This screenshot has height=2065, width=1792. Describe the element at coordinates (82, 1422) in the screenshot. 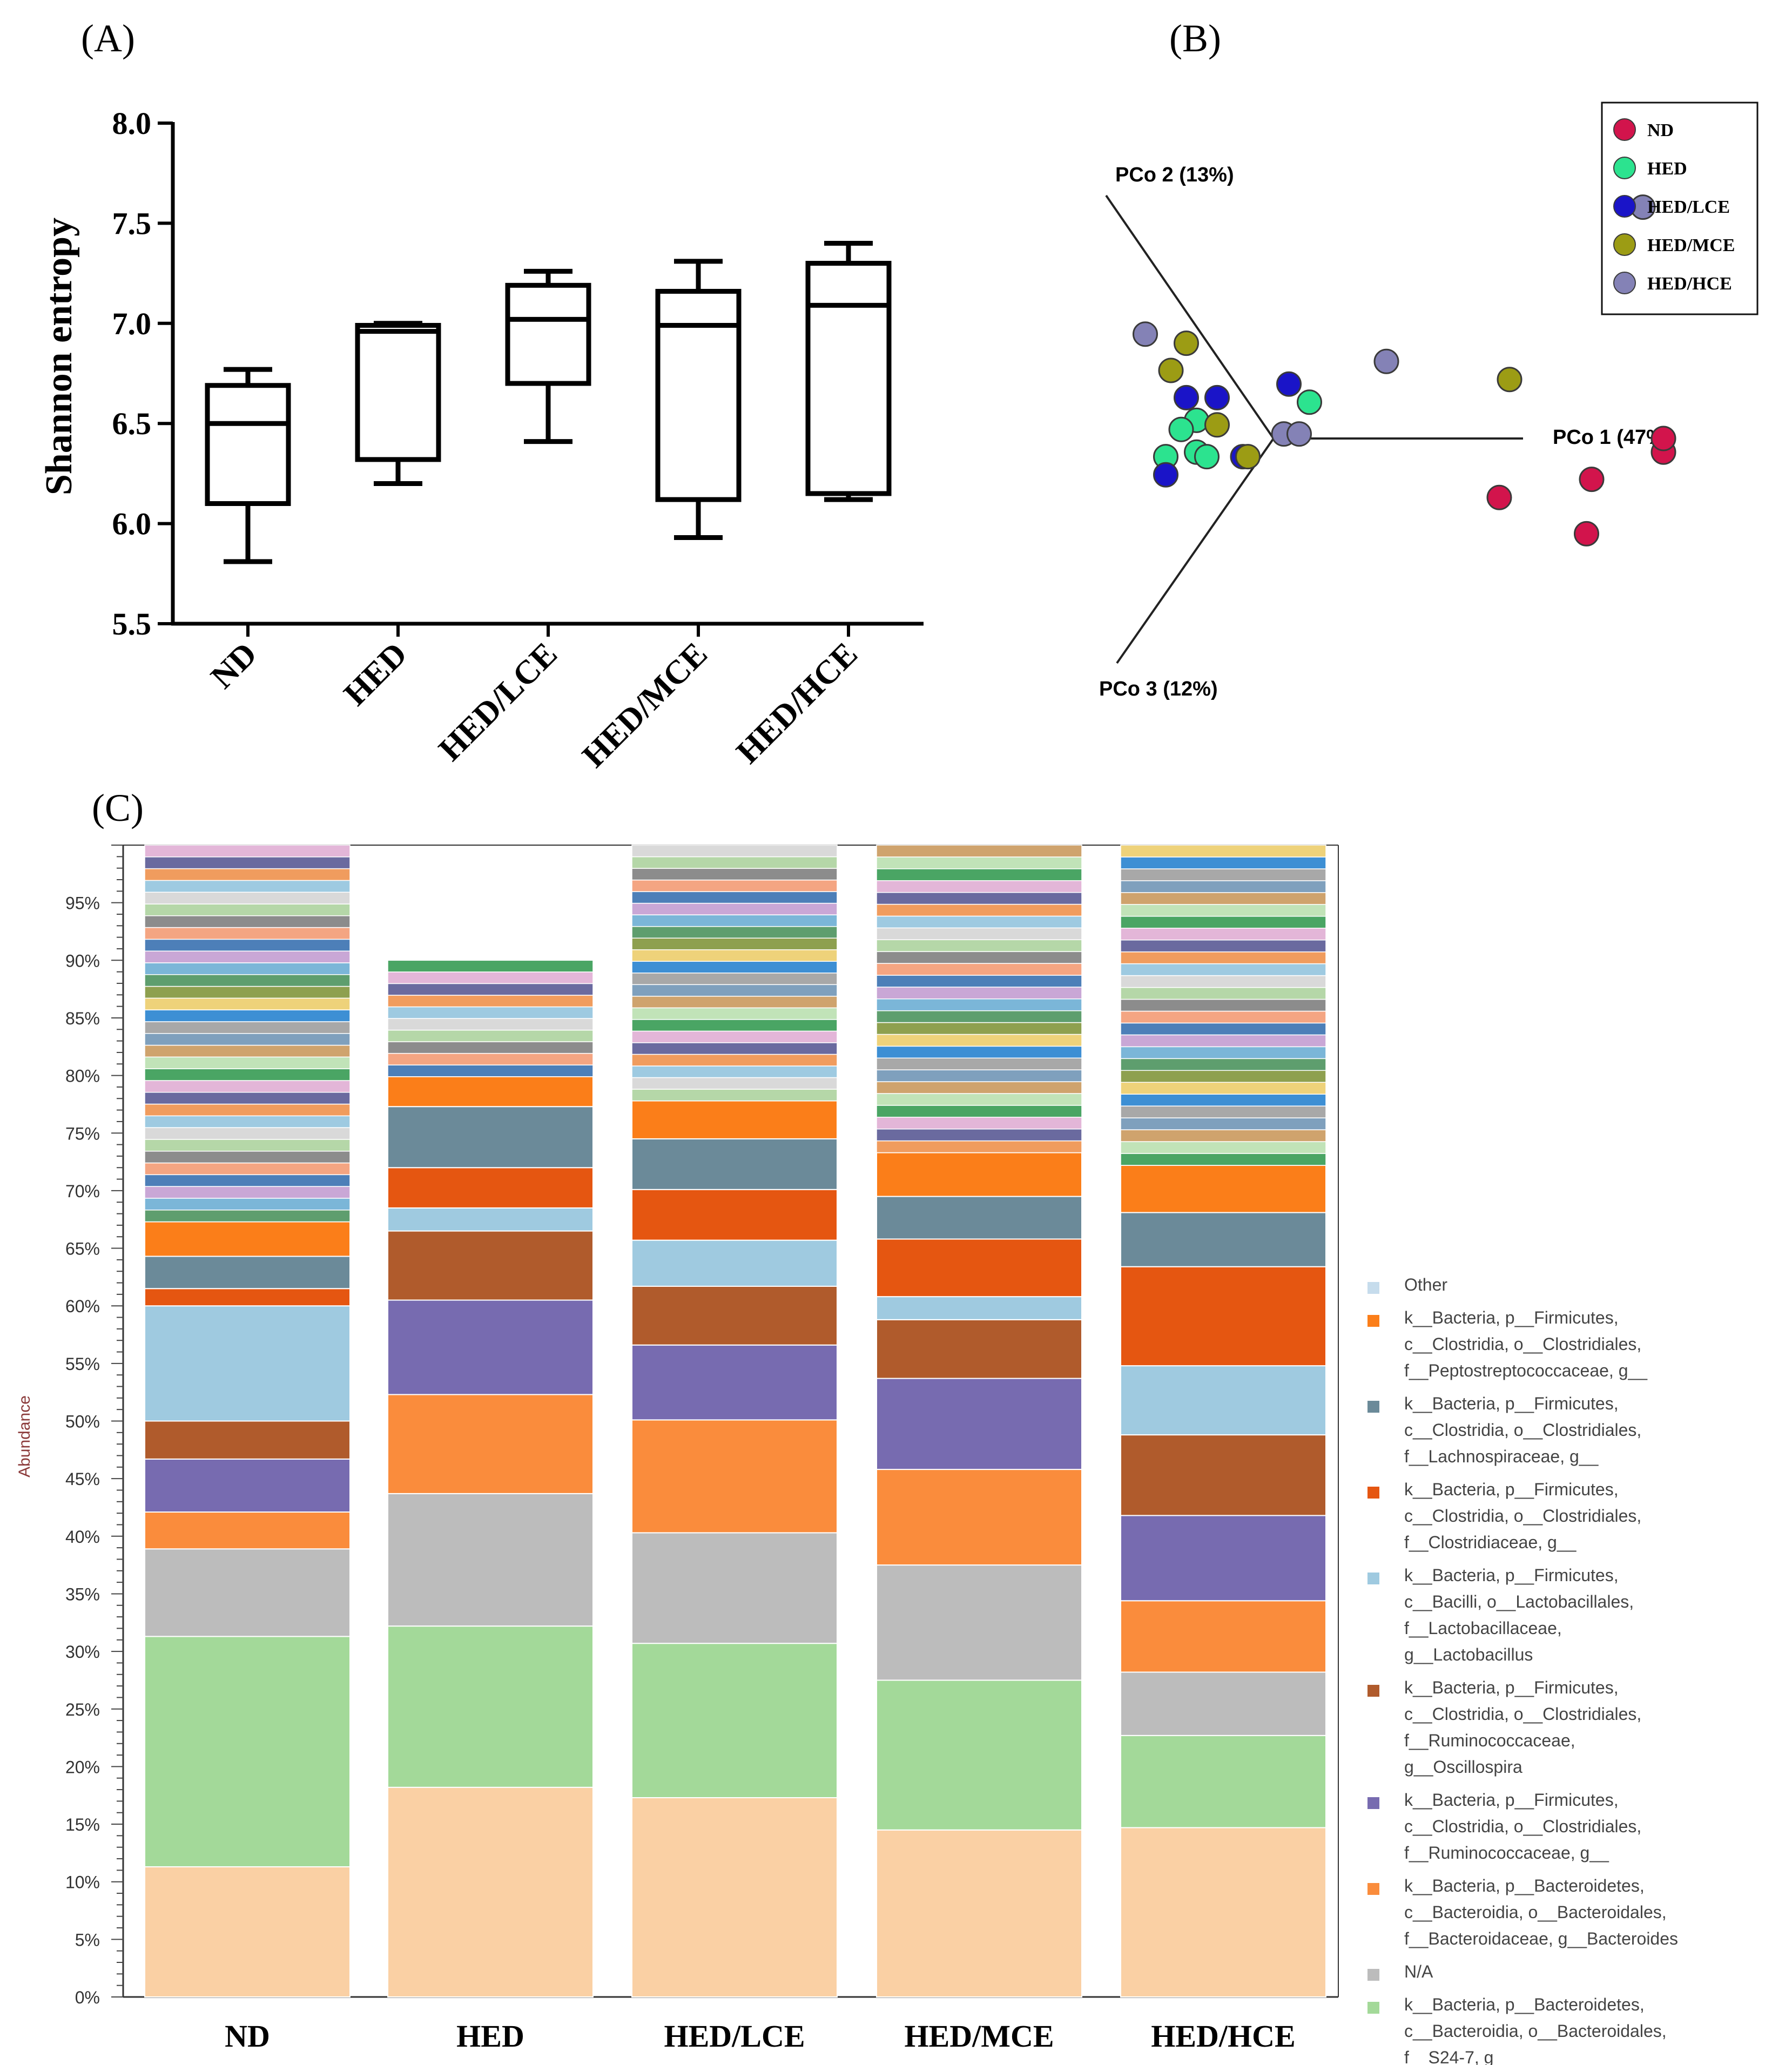

I see `stacked-y-tick-label: 50%` at that location.